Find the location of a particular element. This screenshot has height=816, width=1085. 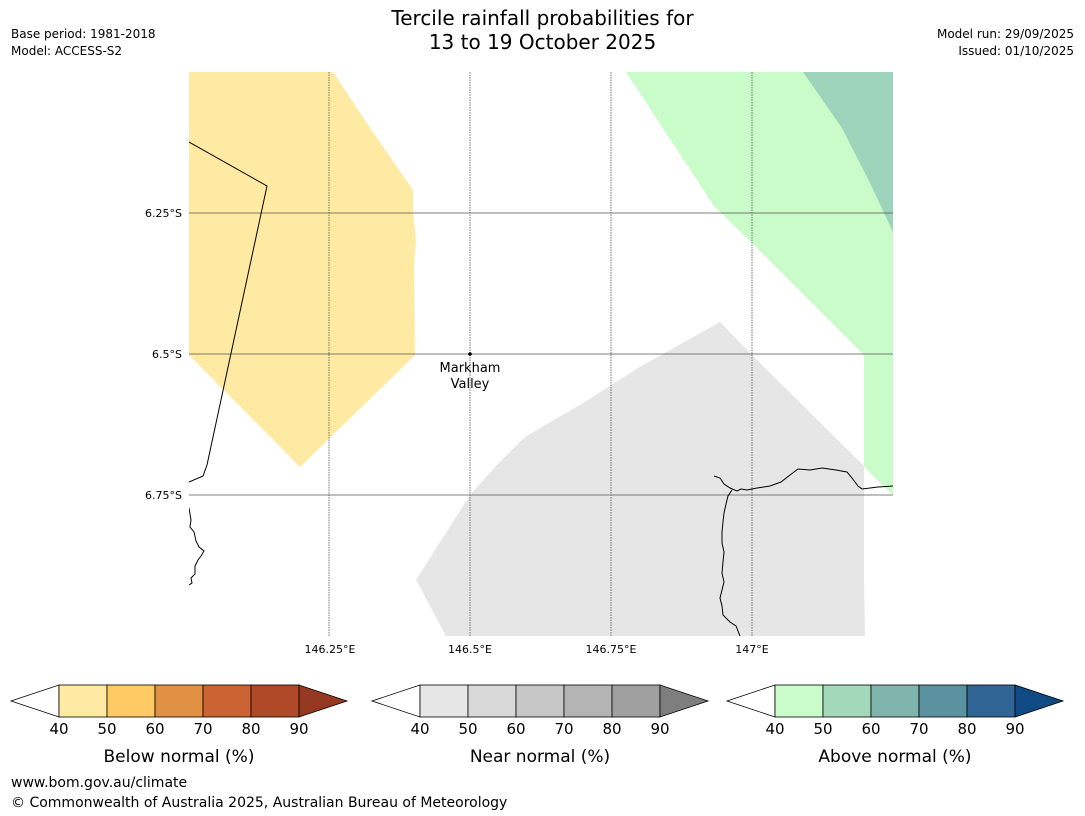

above-normal-legend-tick: 80 is located at coordinates (966, 729).